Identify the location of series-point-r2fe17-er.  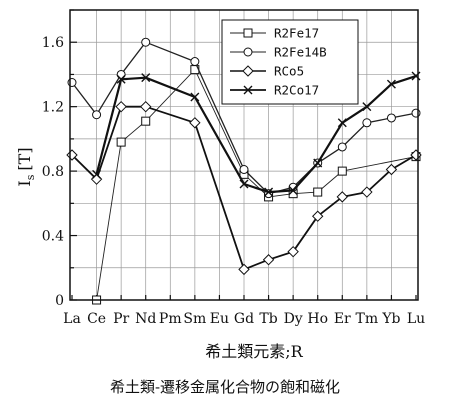
(342, 171).